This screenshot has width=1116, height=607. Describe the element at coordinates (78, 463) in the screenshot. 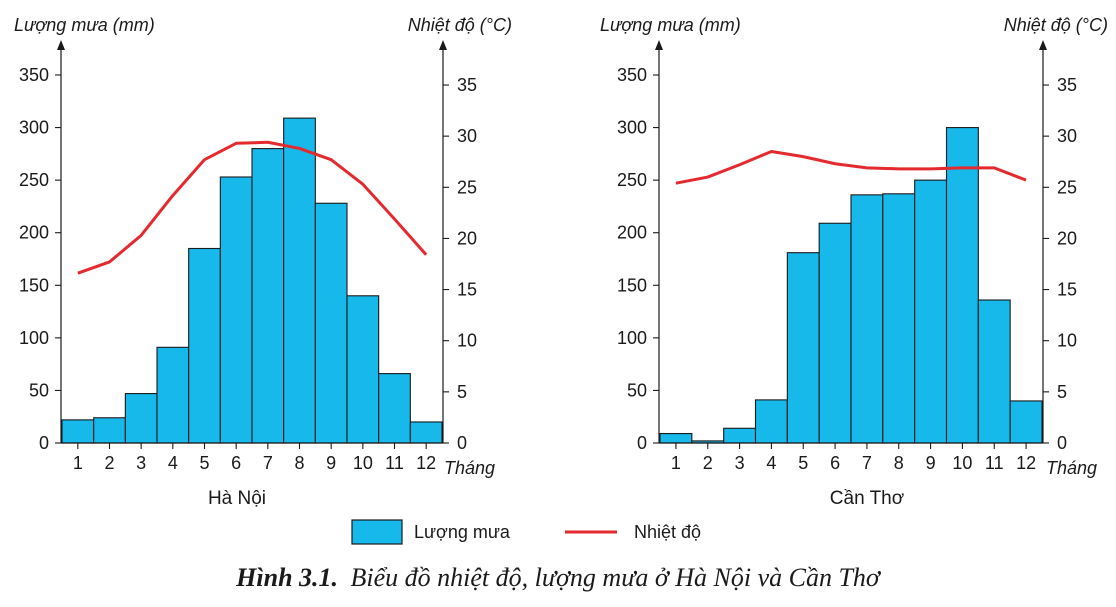

I see `x-tick-label: 1` at that location.